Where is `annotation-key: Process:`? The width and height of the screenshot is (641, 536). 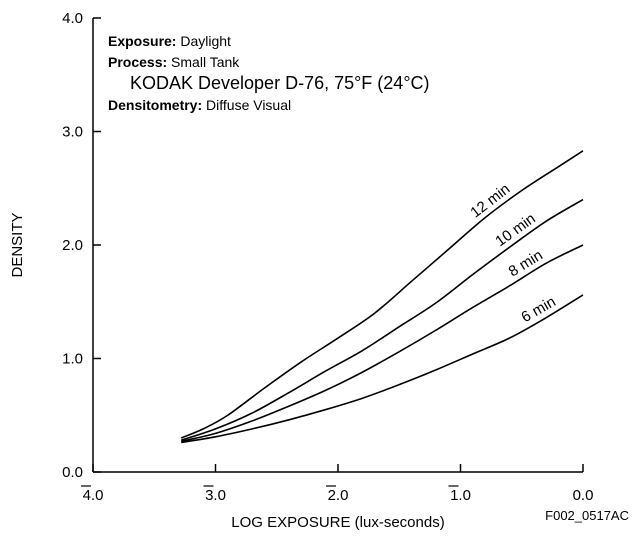 annotation-key: Process: is located at coordinates (137, 62).